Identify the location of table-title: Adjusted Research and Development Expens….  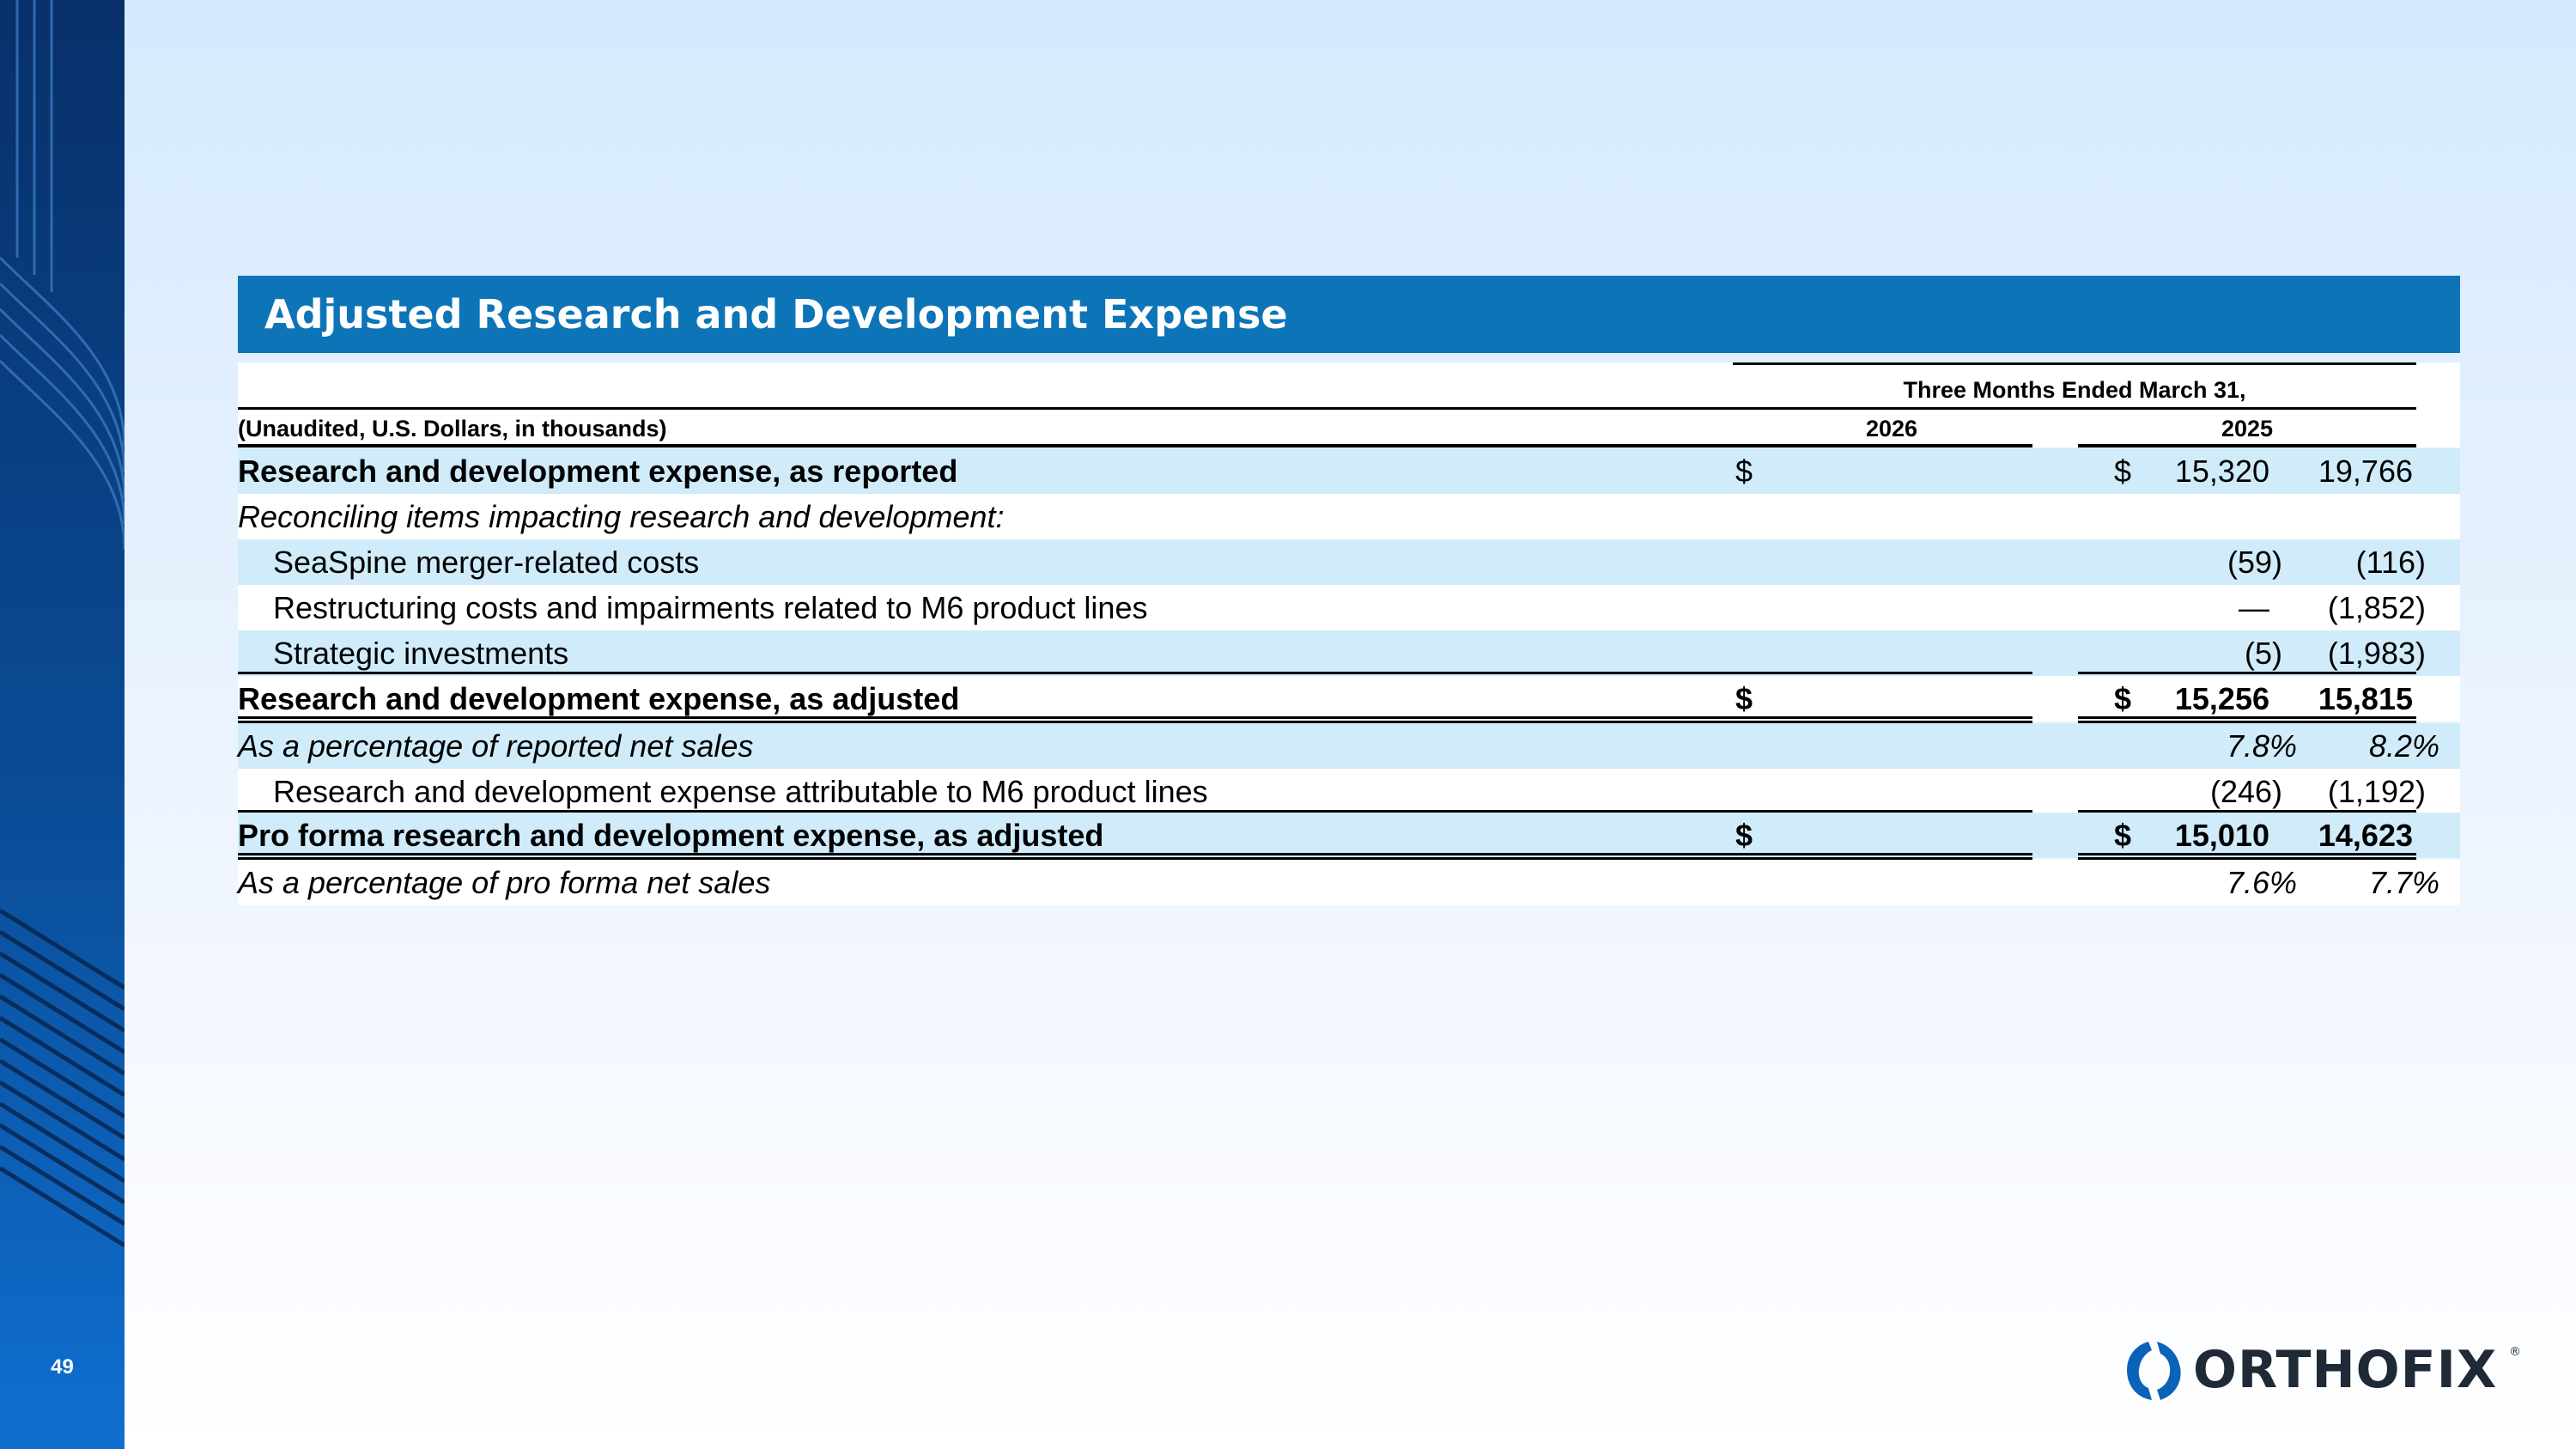
(1349, 314).